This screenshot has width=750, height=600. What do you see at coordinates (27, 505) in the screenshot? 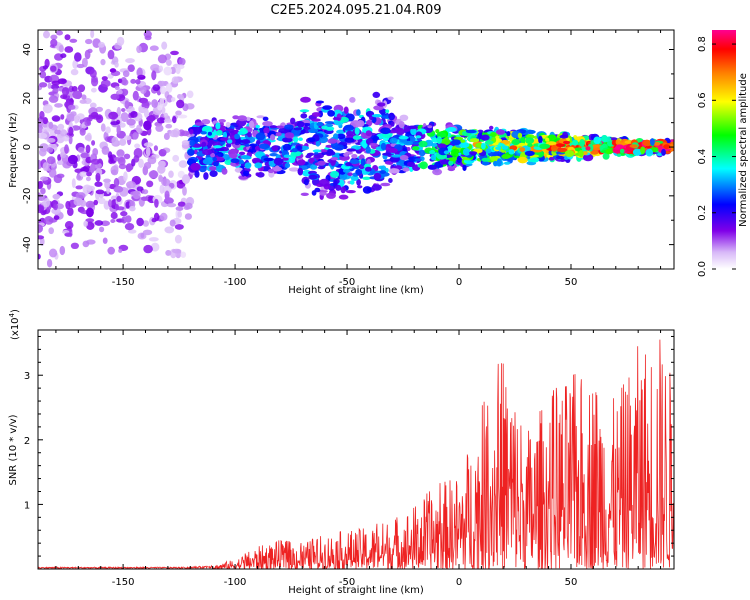
I see `y-tick-label: 1` at bounding box center [27, 505].